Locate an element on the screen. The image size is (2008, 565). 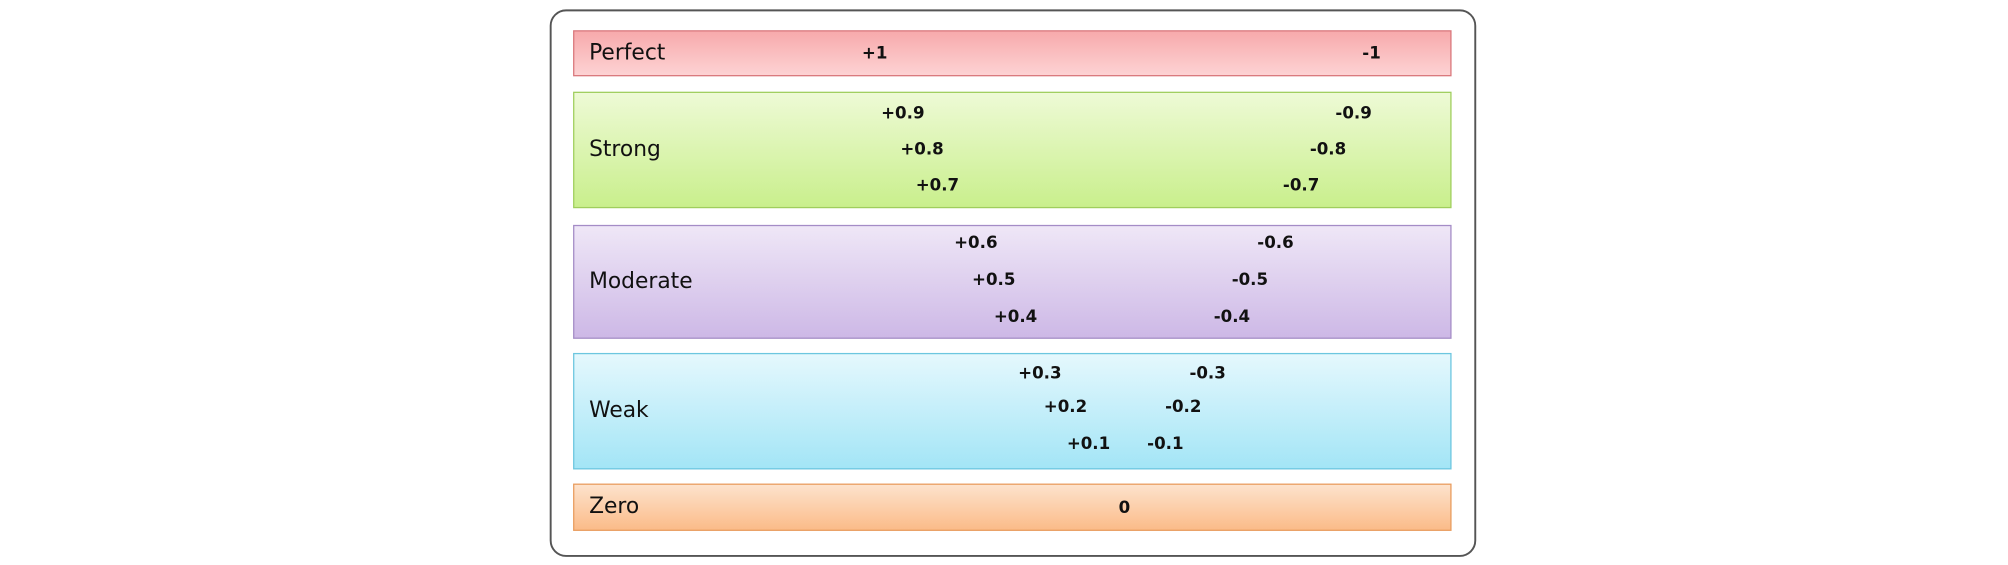
coefficient-label: +0.8 is located at coordinates (921, 148).